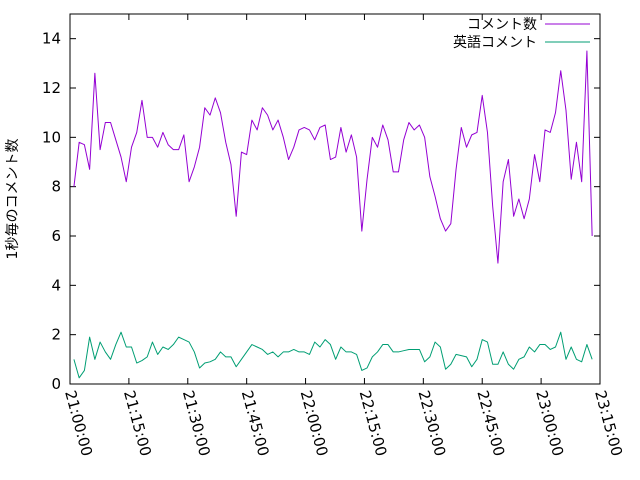 This screenshot has width=640, height=480. What do you see at coordinates (314, 423) in the screenshot?
I see `x-tick-label: 22:00:00` at bounding box center [314, 423].